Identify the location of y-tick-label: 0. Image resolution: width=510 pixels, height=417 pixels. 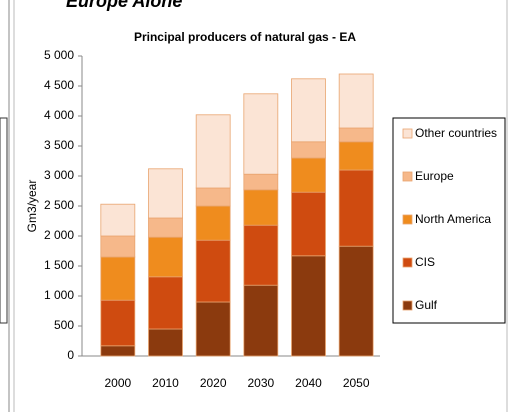
(70, 355).